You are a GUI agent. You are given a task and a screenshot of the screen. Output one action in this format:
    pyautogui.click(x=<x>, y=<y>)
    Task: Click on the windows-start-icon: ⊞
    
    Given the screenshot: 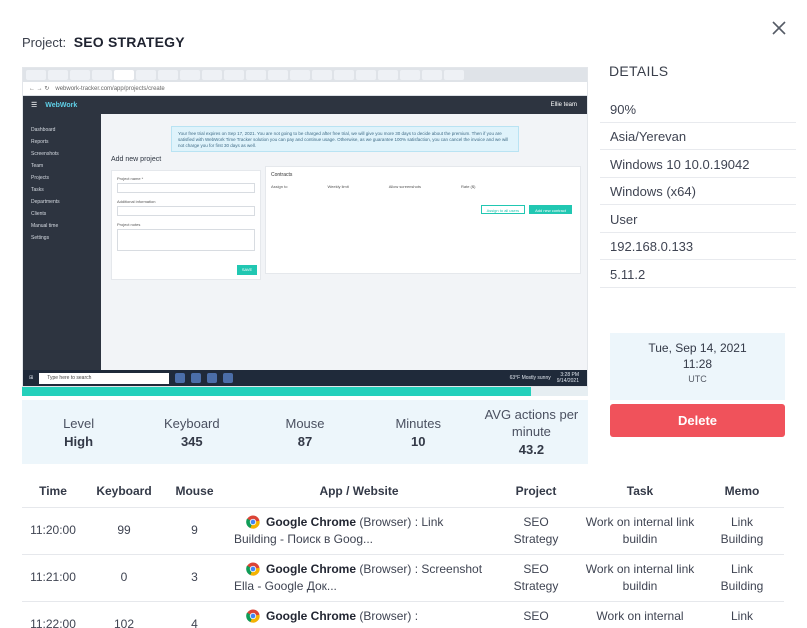 What is the action you would take?
    pyautogui.click(x=31, y=378)
    